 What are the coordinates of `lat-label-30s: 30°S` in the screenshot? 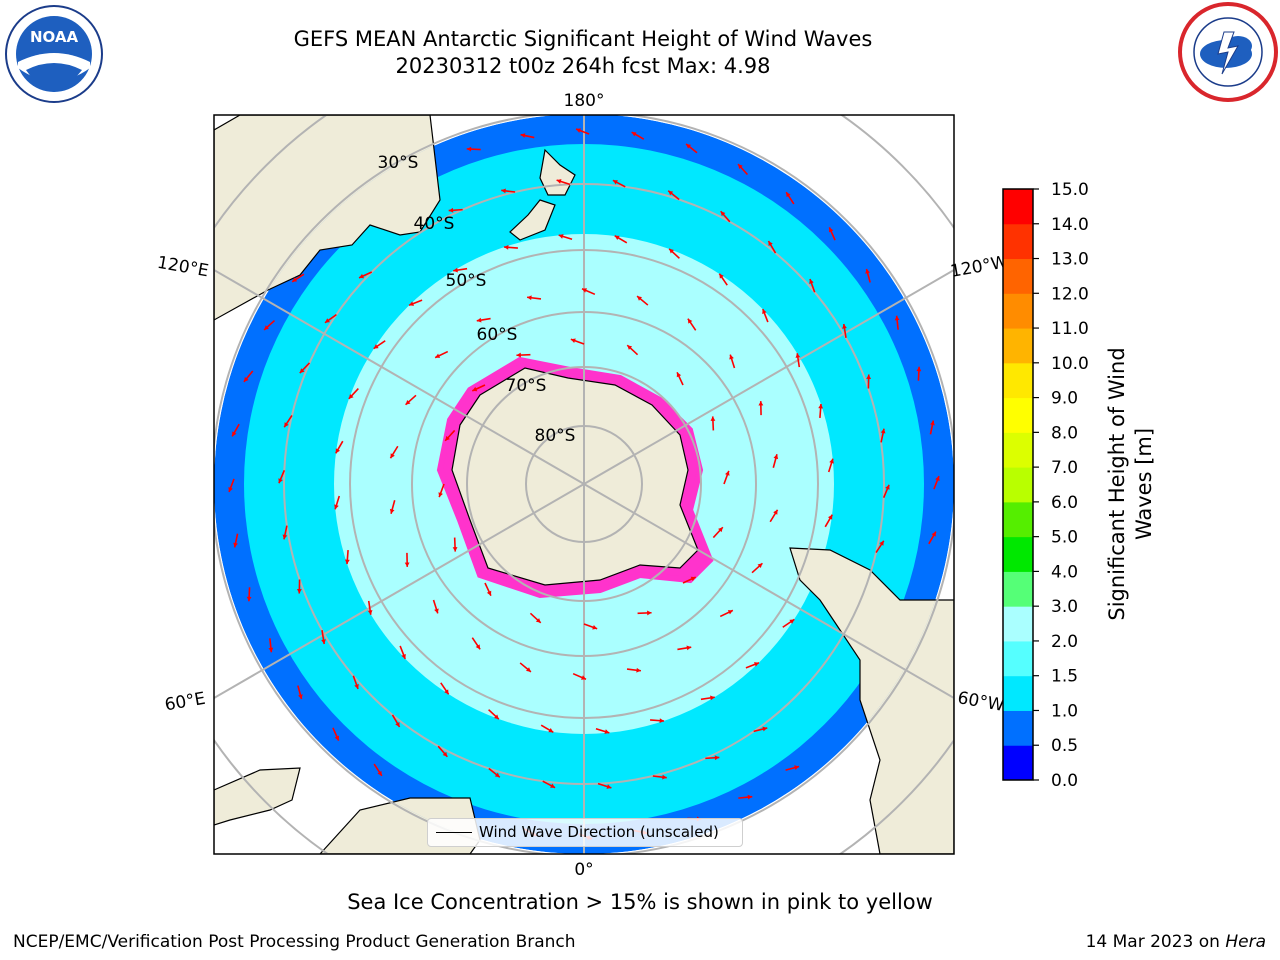 It's located at (398, 163).